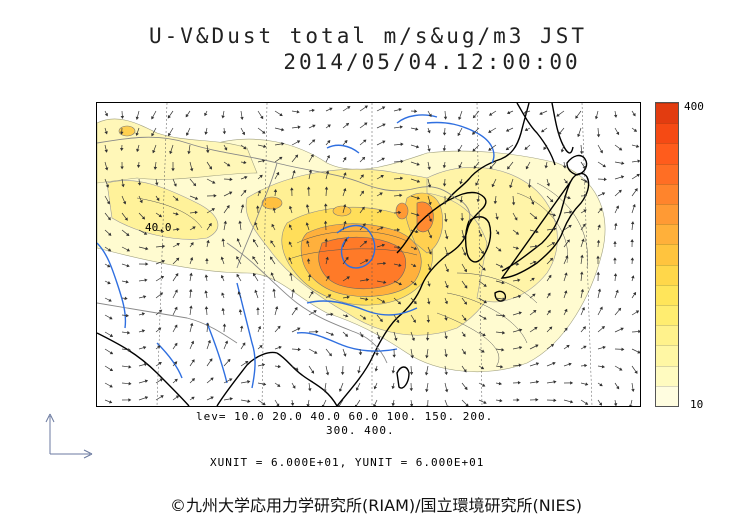  I want to click on color-legend, so click(667, 254).